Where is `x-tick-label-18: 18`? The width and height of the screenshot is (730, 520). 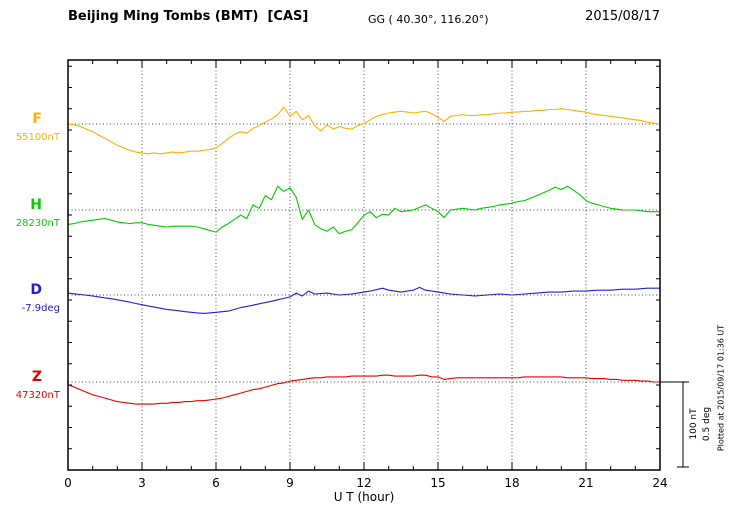 x-tick-label-18: 18 is located at coordinates (511, 483).